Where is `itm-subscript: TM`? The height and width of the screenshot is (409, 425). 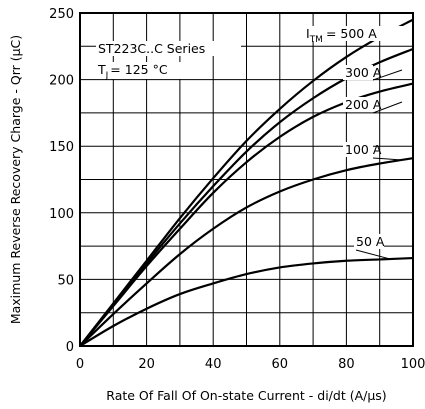
itm-subscript: TM is located at coordinates (316, 40).